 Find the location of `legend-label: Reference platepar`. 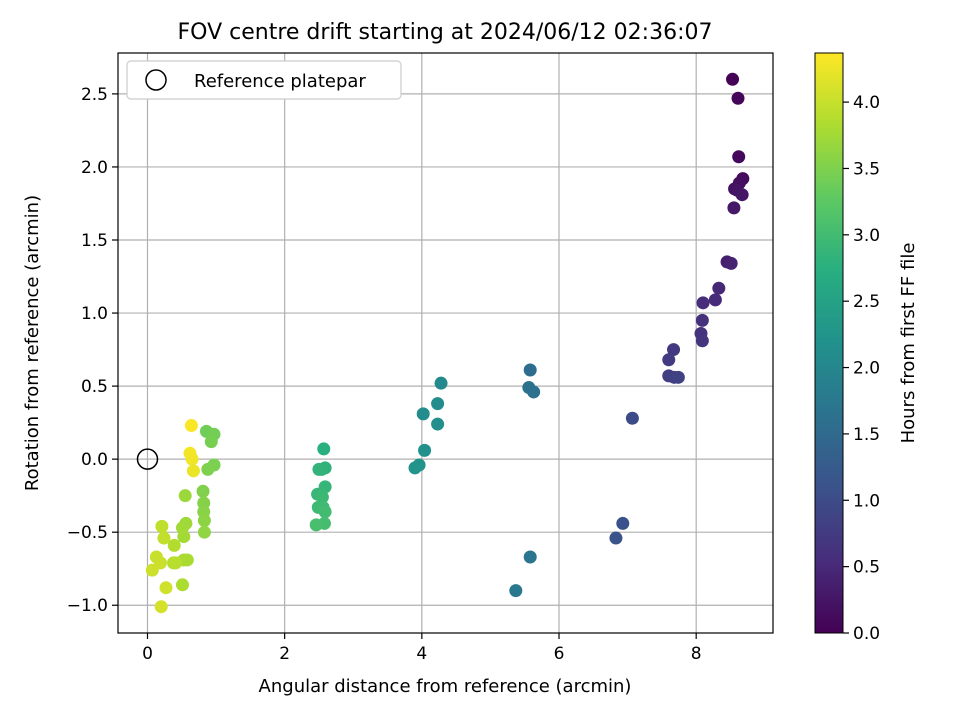

legend-label: Reference platepar is located at coordinates (280, 81).